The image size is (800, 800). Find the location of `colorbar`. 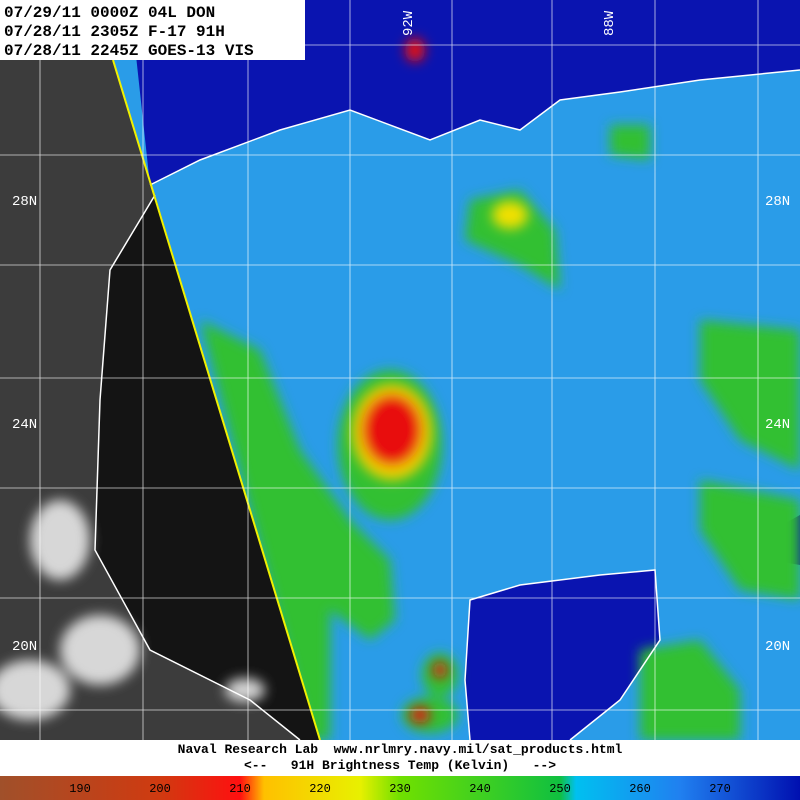

colorbar is located at coordinates (400, 788).